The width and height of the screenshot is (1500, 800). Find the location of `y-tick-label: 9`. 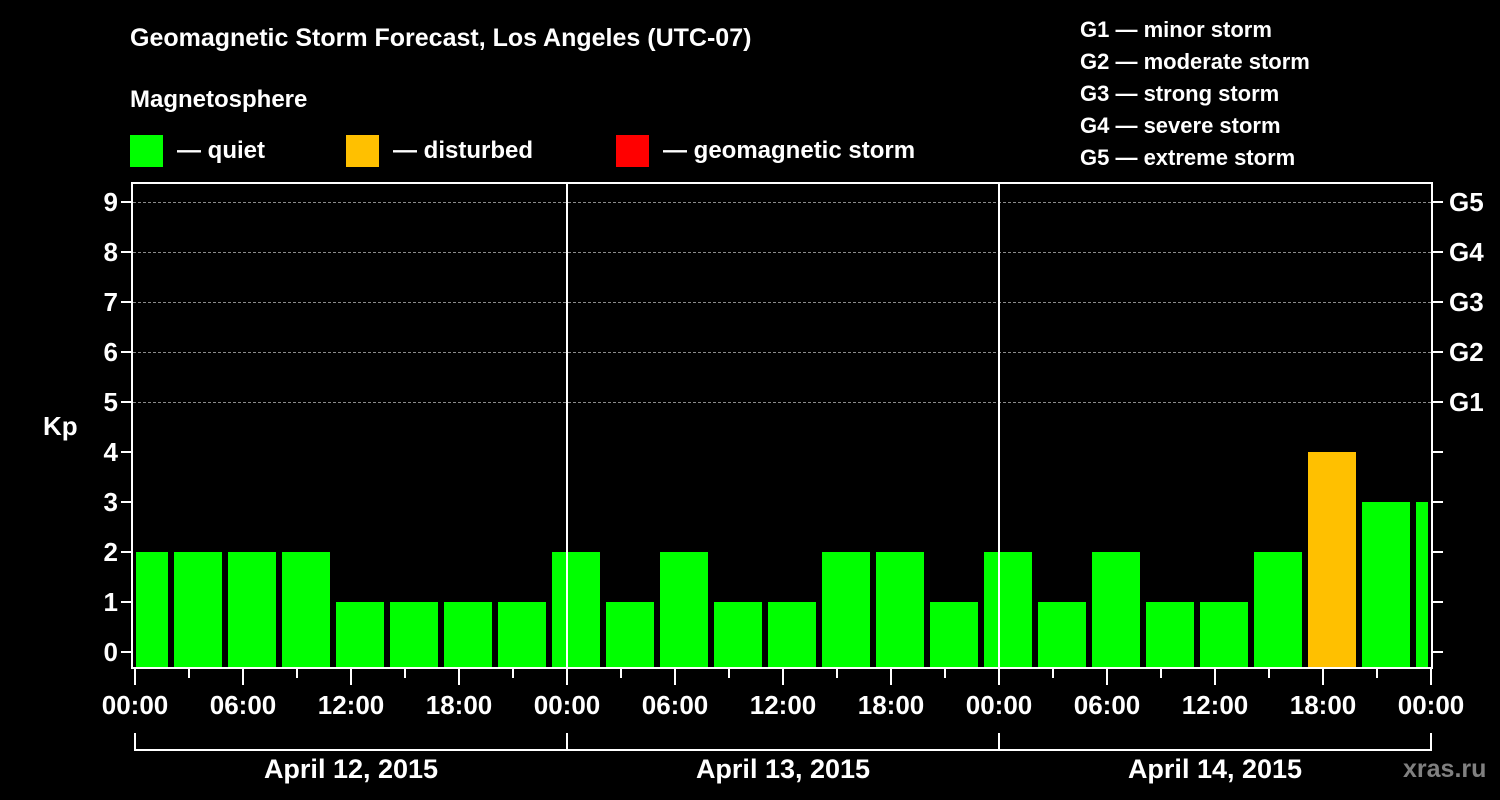

y-tick-label: 9 is located at coordinates (110, 201).